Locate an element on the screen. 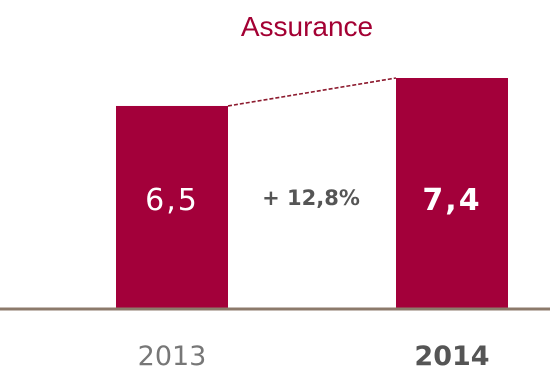  growth-label: + 12,8% is located at coordinates (311, 198).